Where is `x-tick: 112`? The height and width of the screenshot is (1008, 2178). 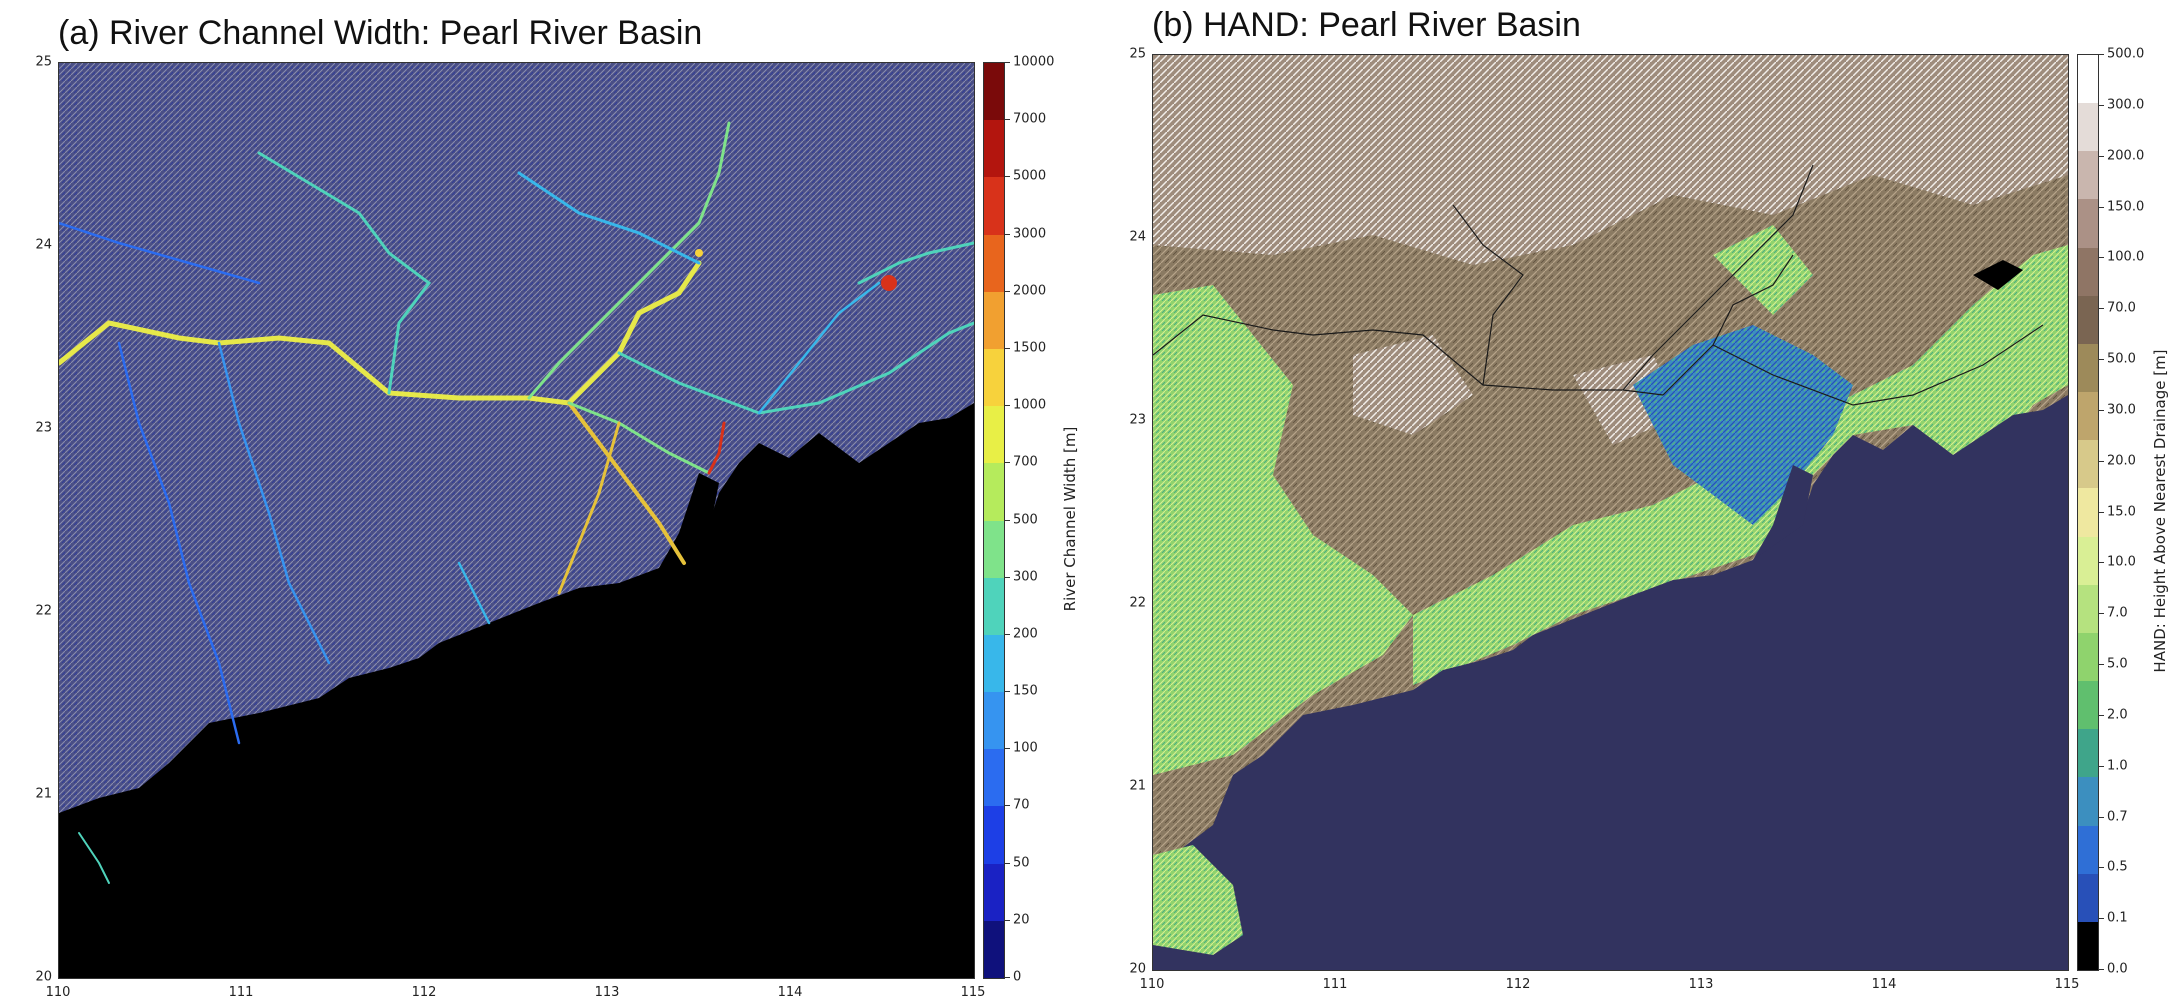 x-tick: 112 is located at coordinates (424, 992).